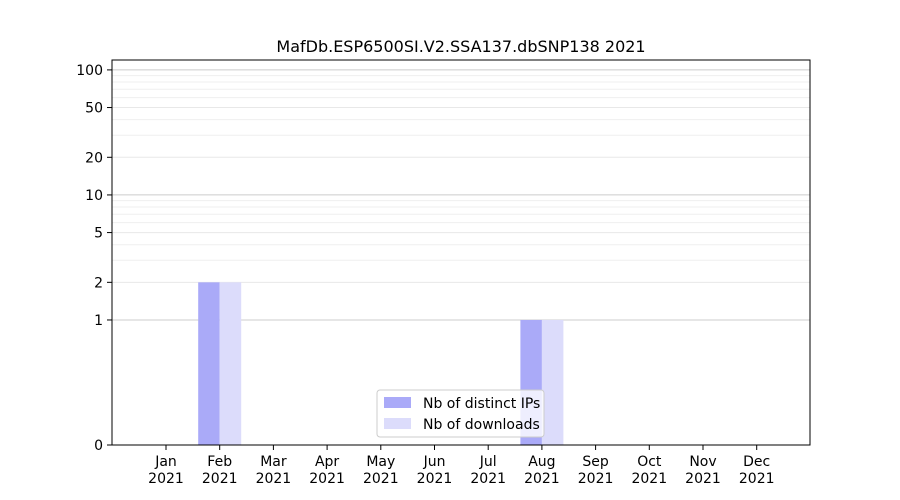  Describe the element at coordinates (649, 470) in the screenshot. I see `x-tick-label: Oct 2021` at that location.